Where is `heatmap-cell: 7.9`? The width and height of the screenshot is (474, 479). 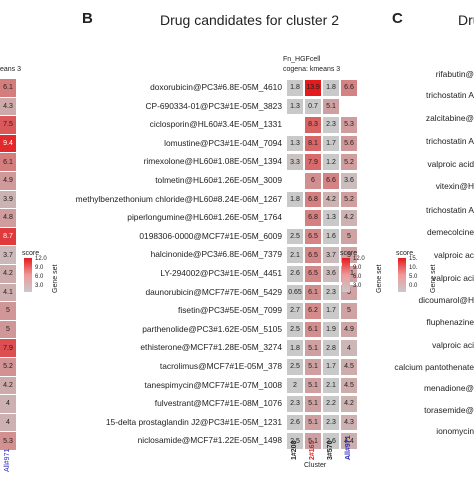
heatmap-cell: 7.9 is located at coordinates (313, 162).